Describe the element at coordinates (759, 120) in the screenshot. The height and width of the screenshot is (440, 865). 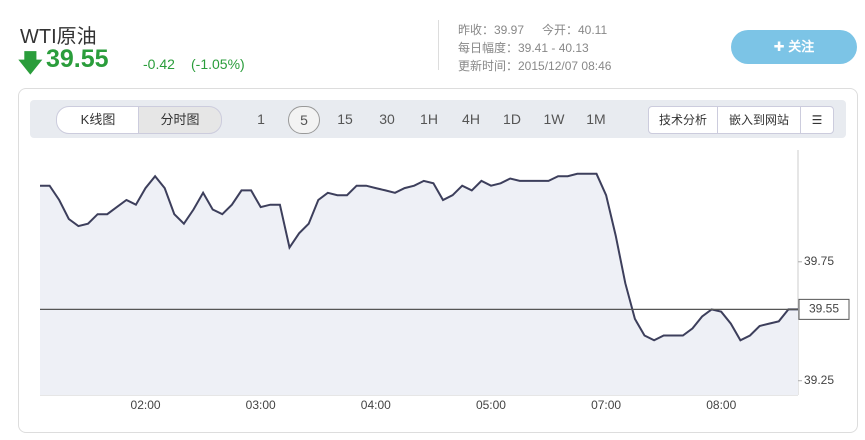
I see `button: 嵌入到网站` at that location.